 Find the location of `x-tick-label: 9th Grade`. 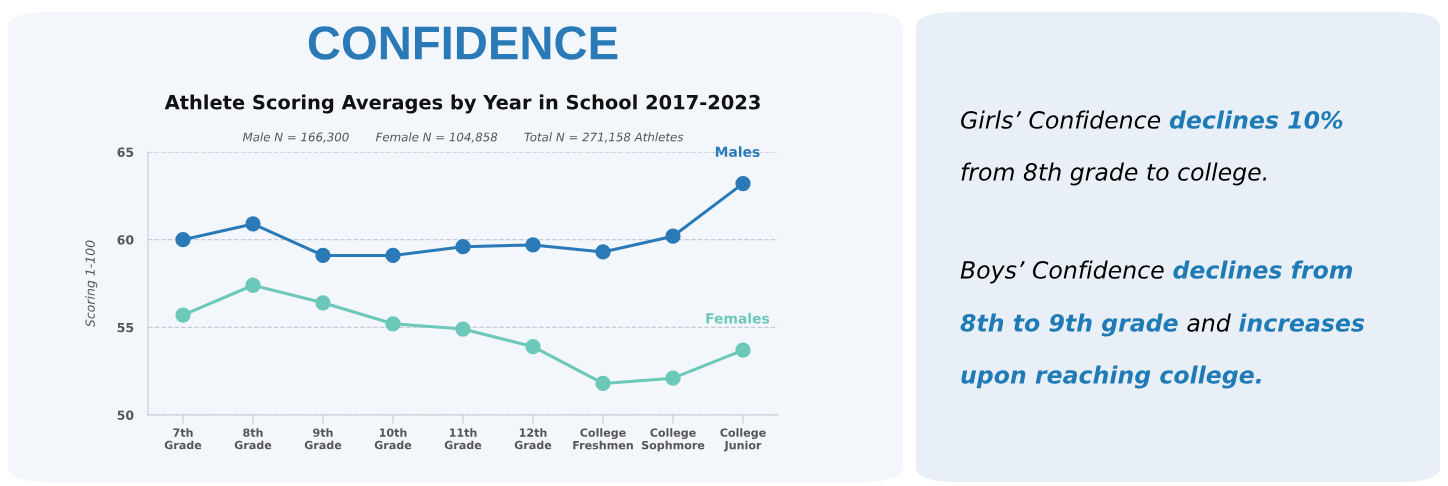

x-tick-label: 9th Grade is located at coordinates (323, 439).